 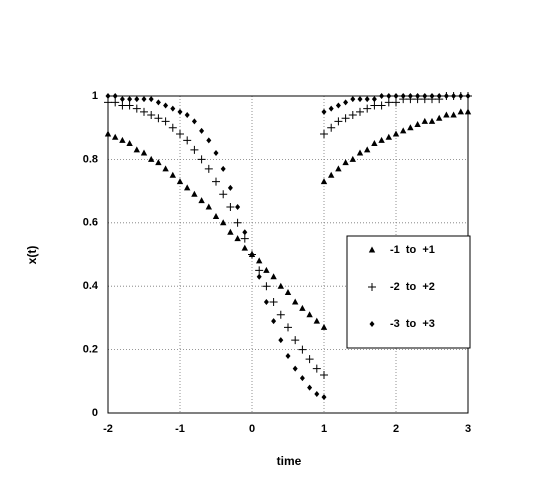 I want to click on x-tick-label: 1, so click(x=324, y=429).